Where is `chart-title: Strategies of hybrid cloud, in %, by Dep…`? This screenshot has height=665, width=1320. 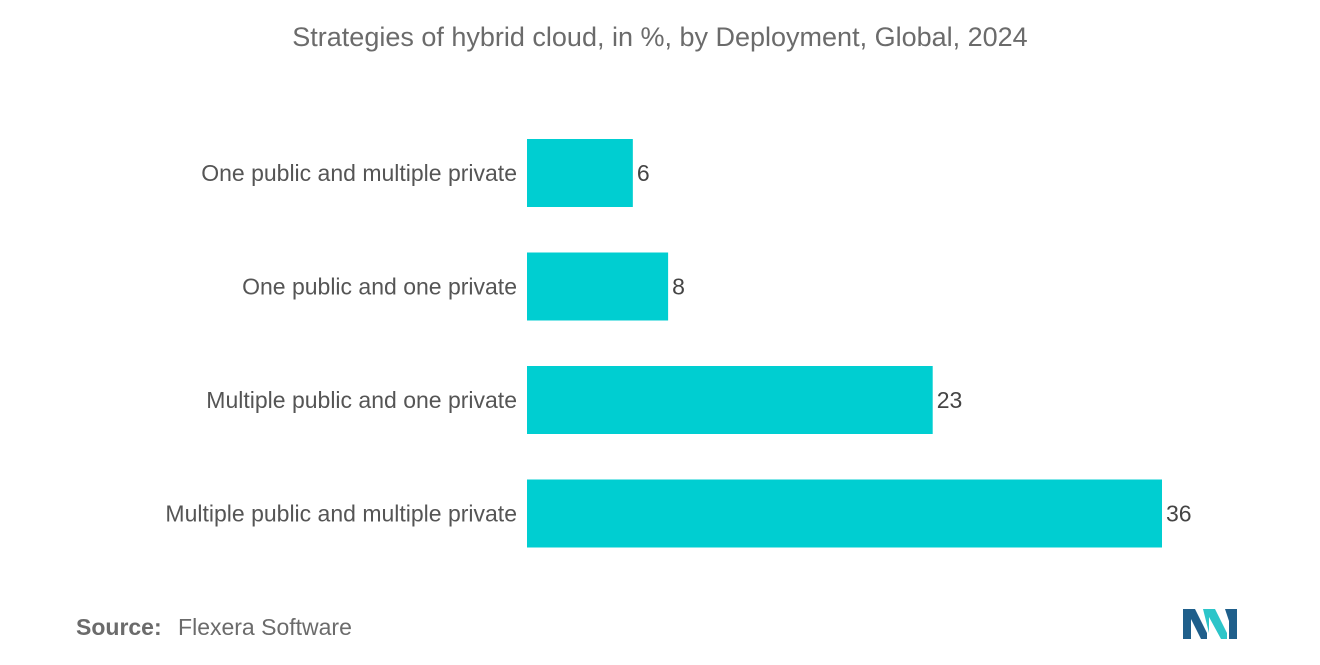
chart-title: Strategies of hybrid cloud, in %, by Dep… is located at coordinates (660, 37).